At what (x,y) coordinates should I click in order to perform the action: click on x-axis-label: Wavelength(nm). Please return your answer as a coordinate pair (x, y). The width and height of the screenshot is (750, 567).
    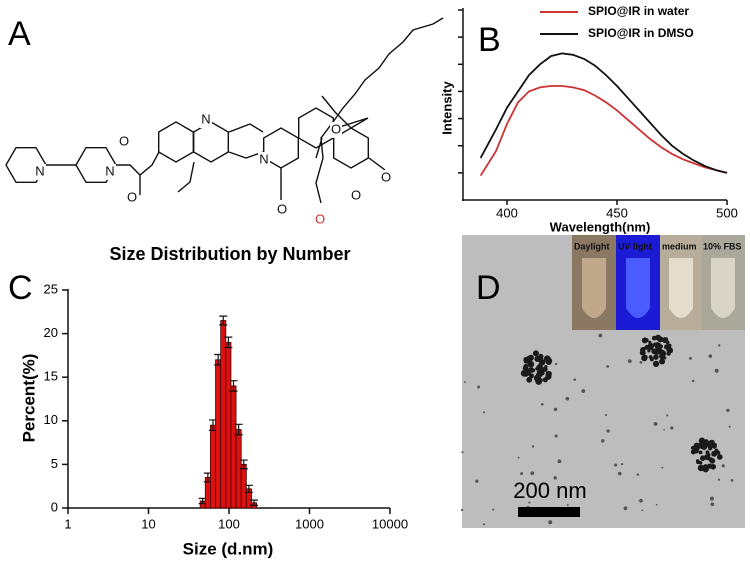
    Looking at the image, I should click on (600, 226).